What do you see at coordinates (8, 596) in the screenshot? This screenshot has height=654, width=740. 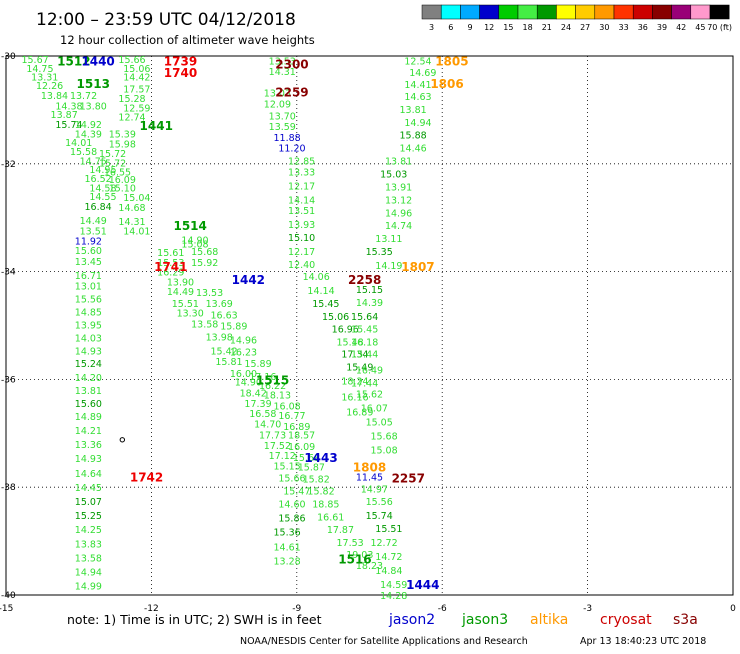 I see `y-tick-label: -40` at bounding box center [8, 596].